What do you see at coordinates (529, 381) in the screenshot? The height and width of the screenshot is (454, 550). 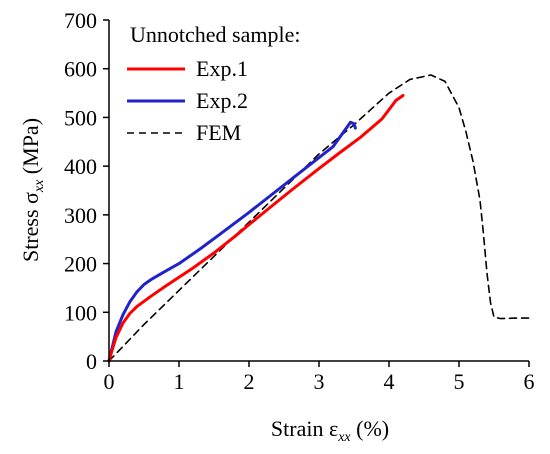 I see `x-tick-label: 6` at bounding box center [529, 381].